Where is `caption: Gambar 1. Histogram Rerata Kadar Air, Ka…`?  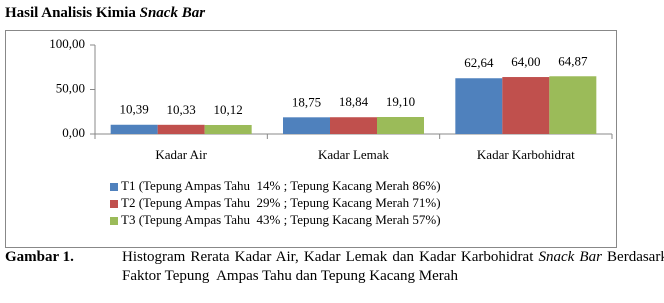 caption: Gambar 1. Histogram Rerata Kadar Air, Ka… is located at coordinates (334, 267).